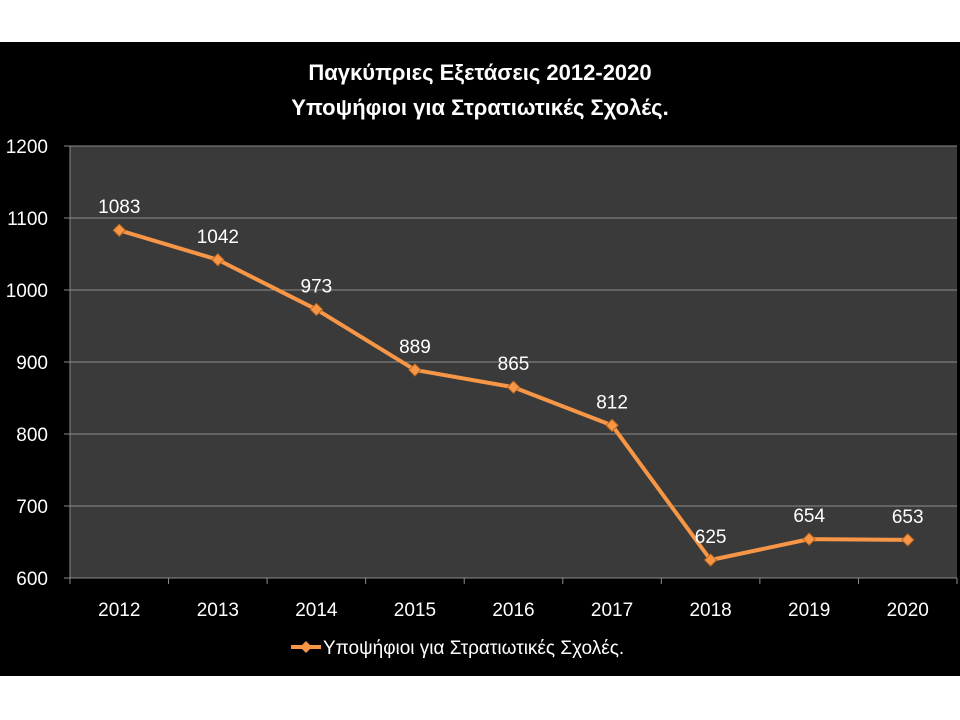 The width and height of the screenshot is (960, 720). What do you see at coordinates (32, 363) in the screenshot?
I see `y-tick-label: 900` at bounding box center [32, 363].